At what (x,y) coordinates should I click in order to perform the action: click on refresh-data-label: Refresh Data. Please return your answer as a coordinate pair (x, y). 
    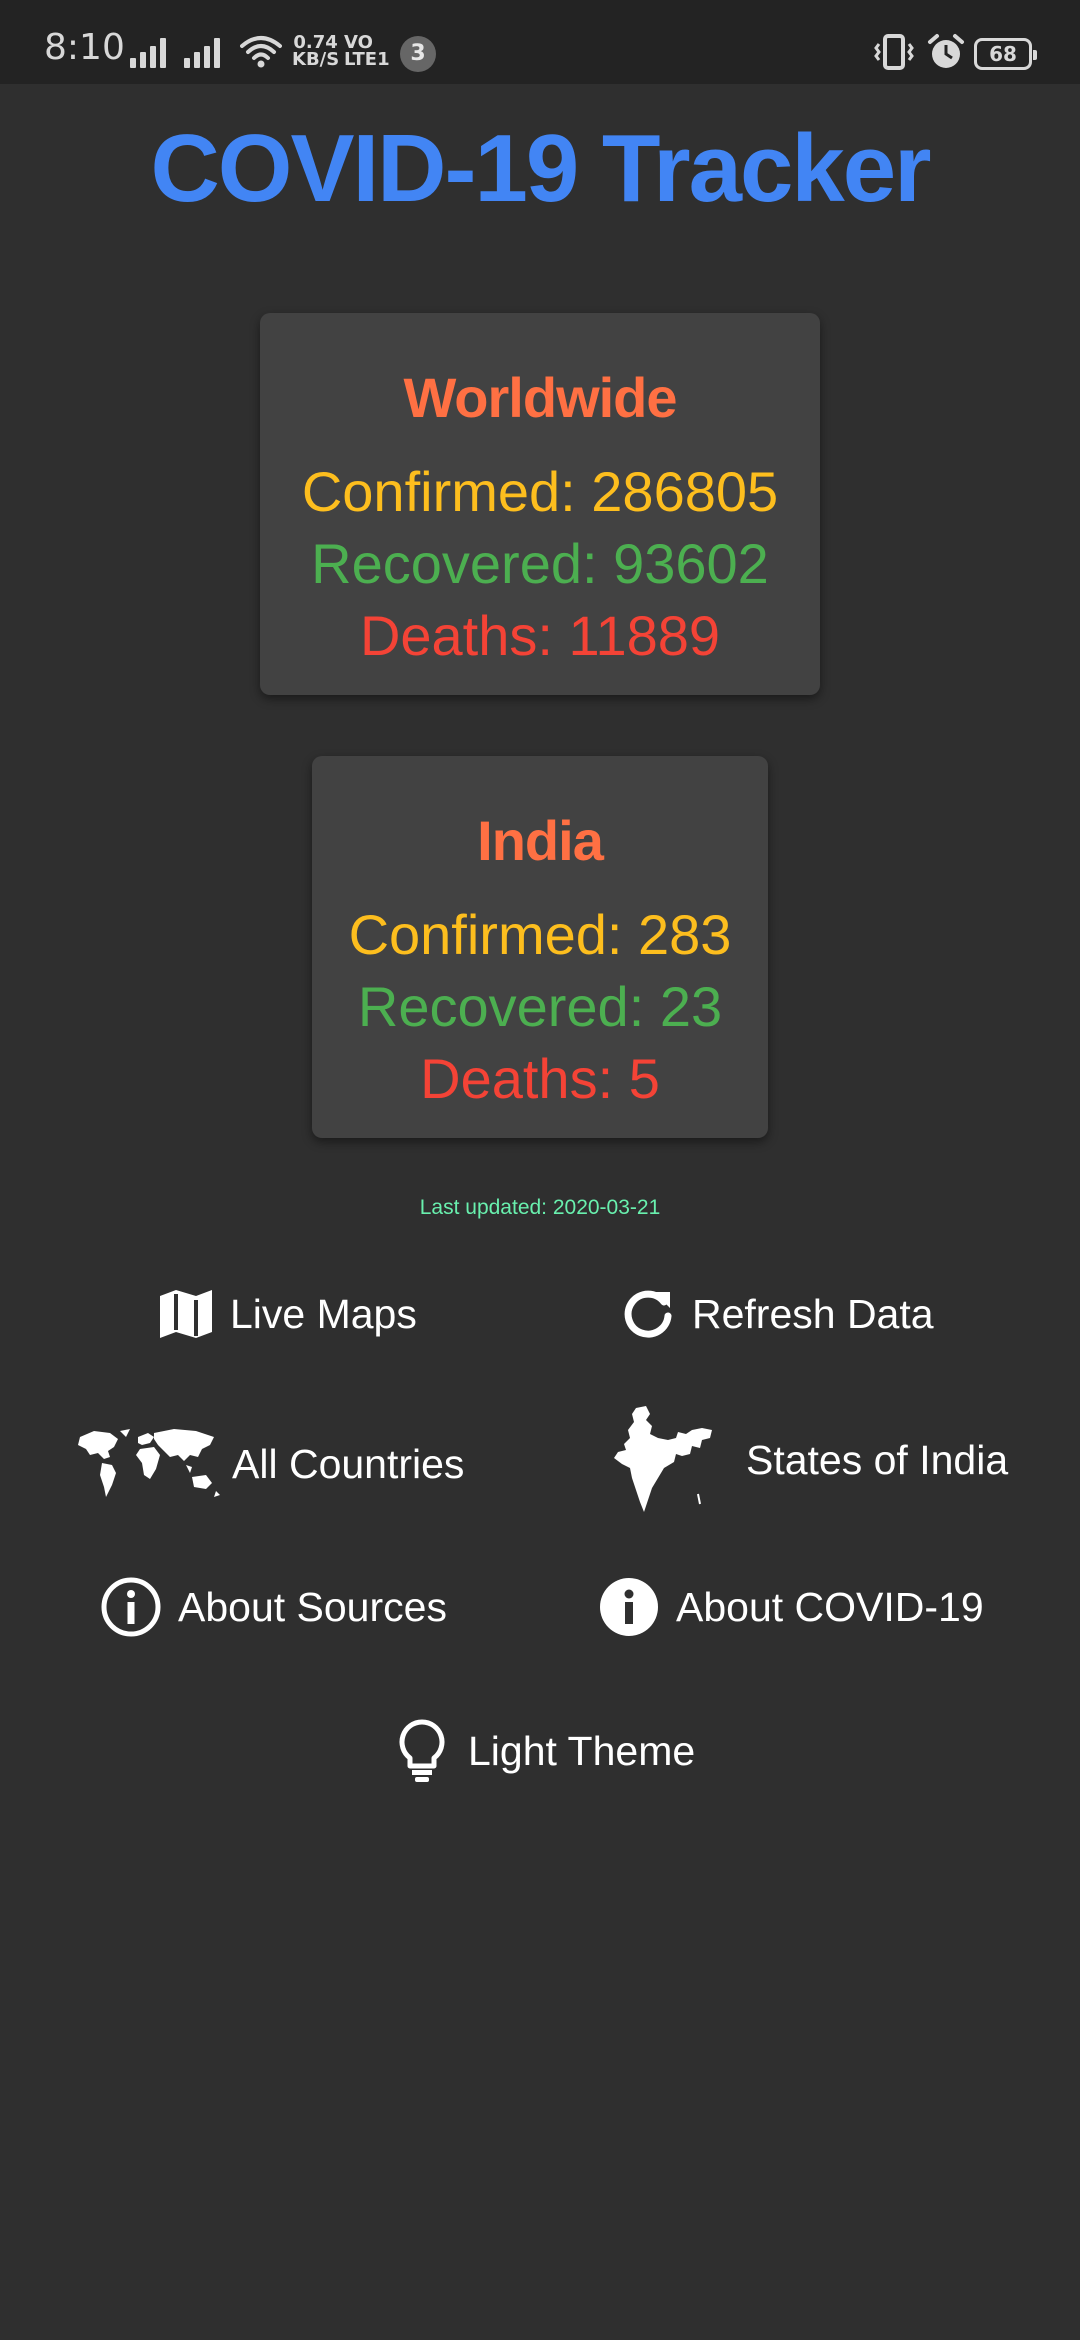
    Looking at the image, I should click on (813, 1313).